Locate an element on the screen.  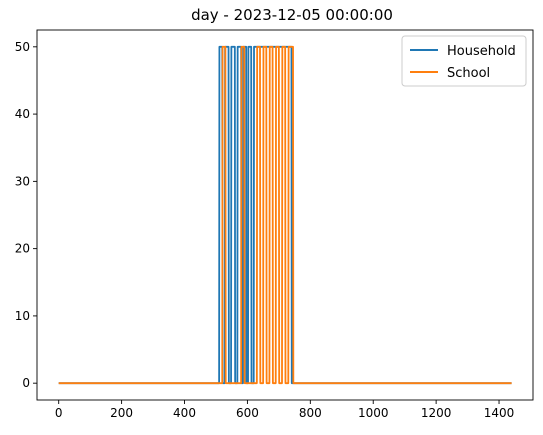
y-tick-label: 0 is located at coordinates (26, 383).